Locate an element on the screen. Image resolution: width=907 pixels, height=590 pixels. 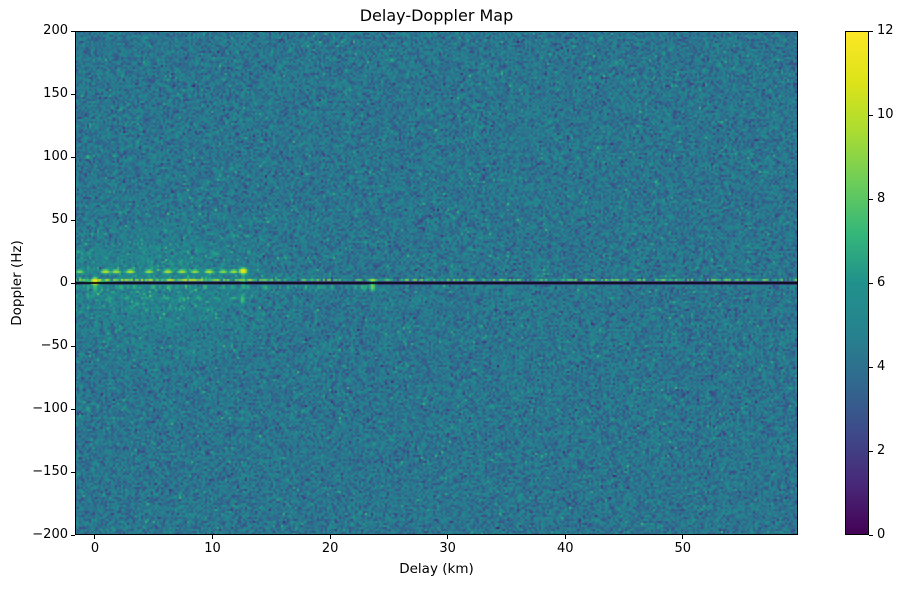
colorbar-tick-label: 4 is located at coordinates (881, 366).